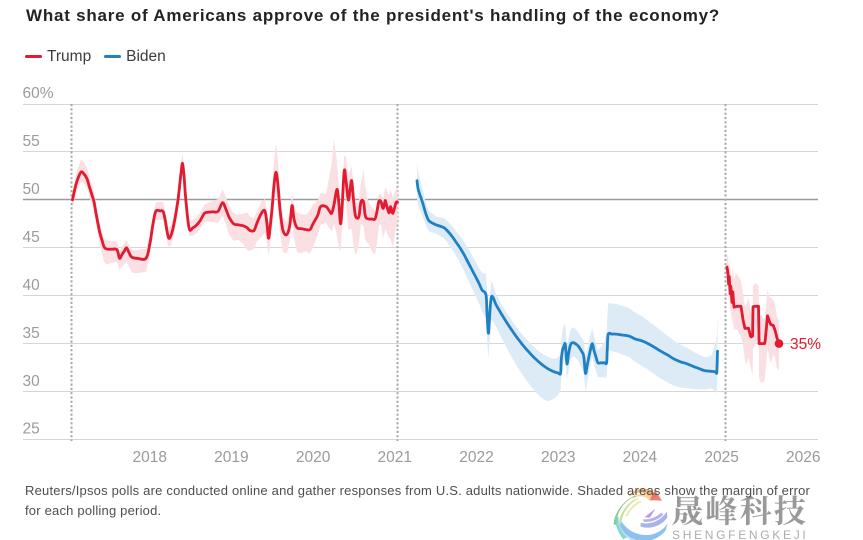 The image size is (863, 540). Describe the element at coordinates (31, 333) in the screenshot. I see `svg-text: 35` at that location.